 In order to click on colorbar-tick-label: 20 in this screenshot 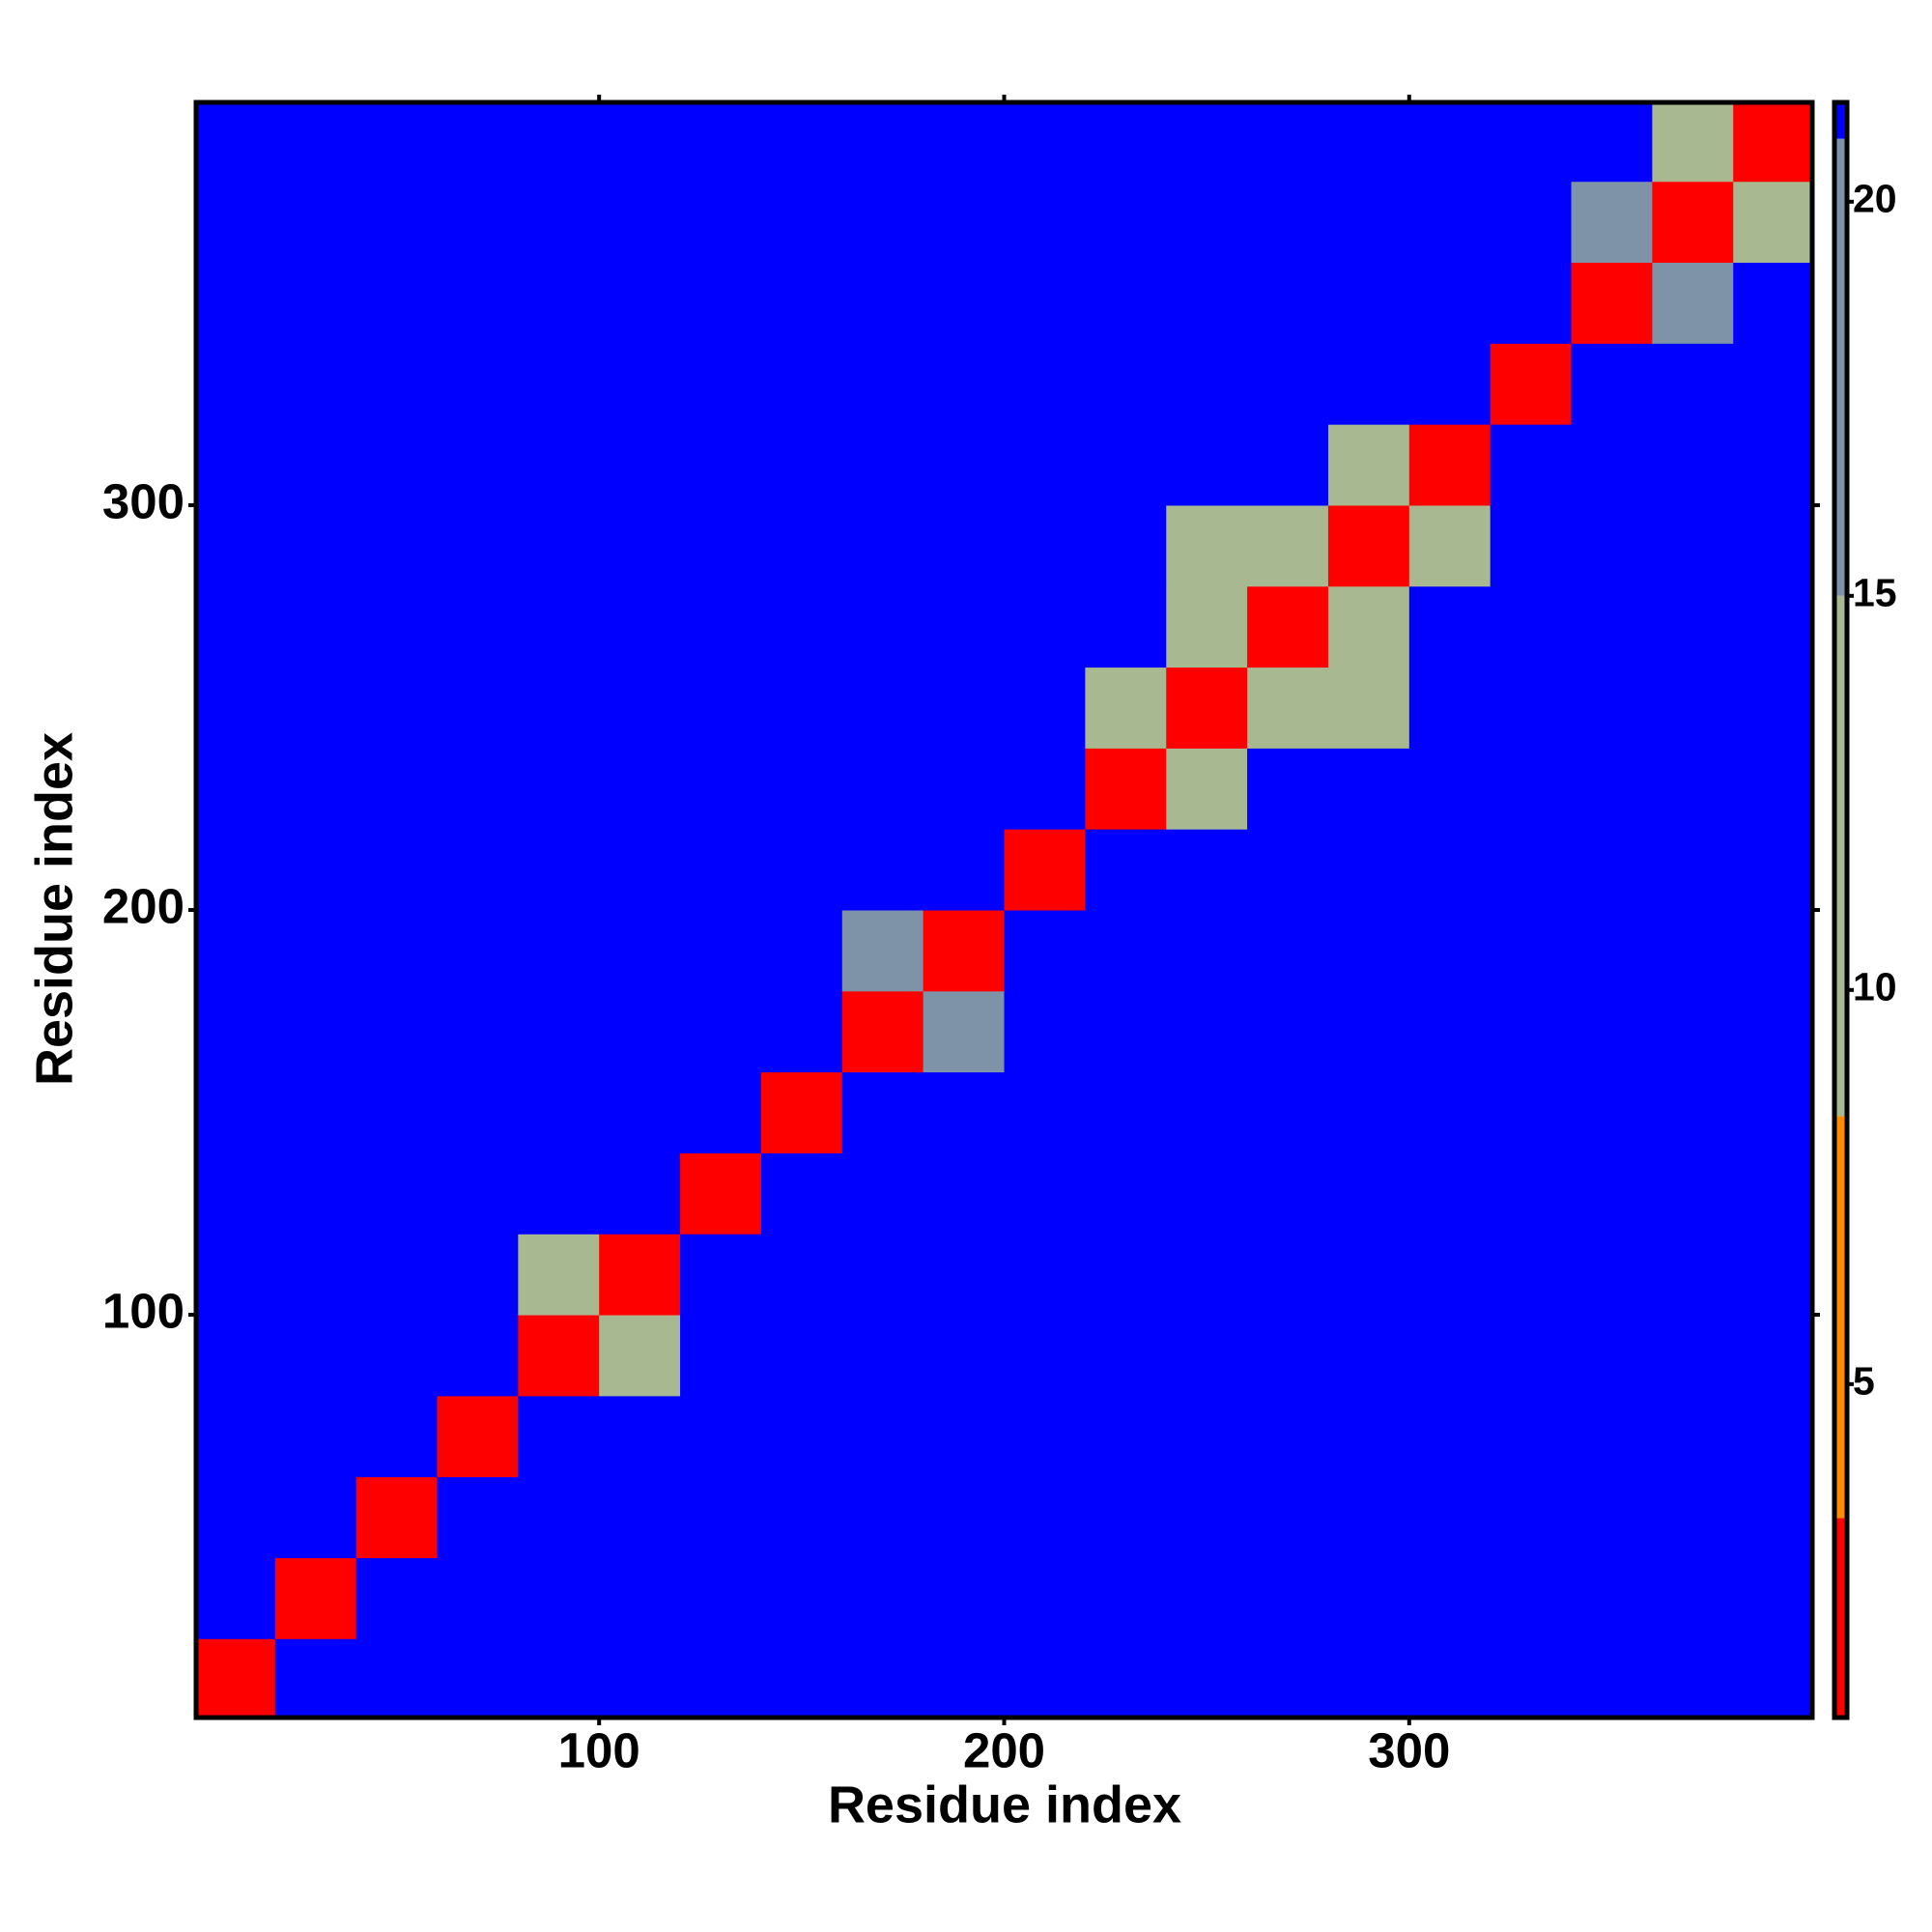, I will do `click(1875, 199)`.